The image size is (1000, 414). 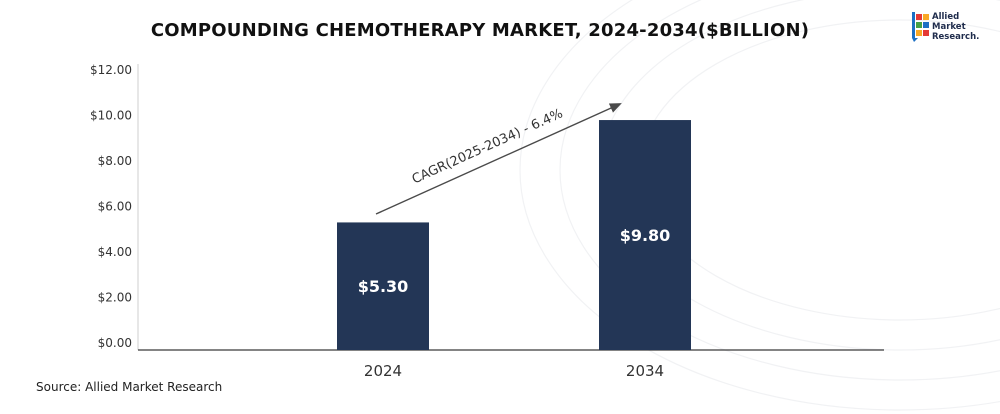 I want to click on bar-2034, so click(x=645, y=235).